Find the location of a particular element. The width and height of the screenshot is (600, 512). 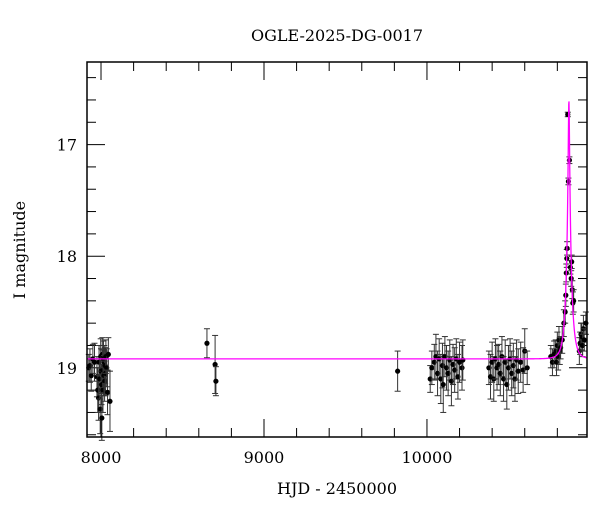

y-tick-label: 17 is located at coordinates (67, 145).